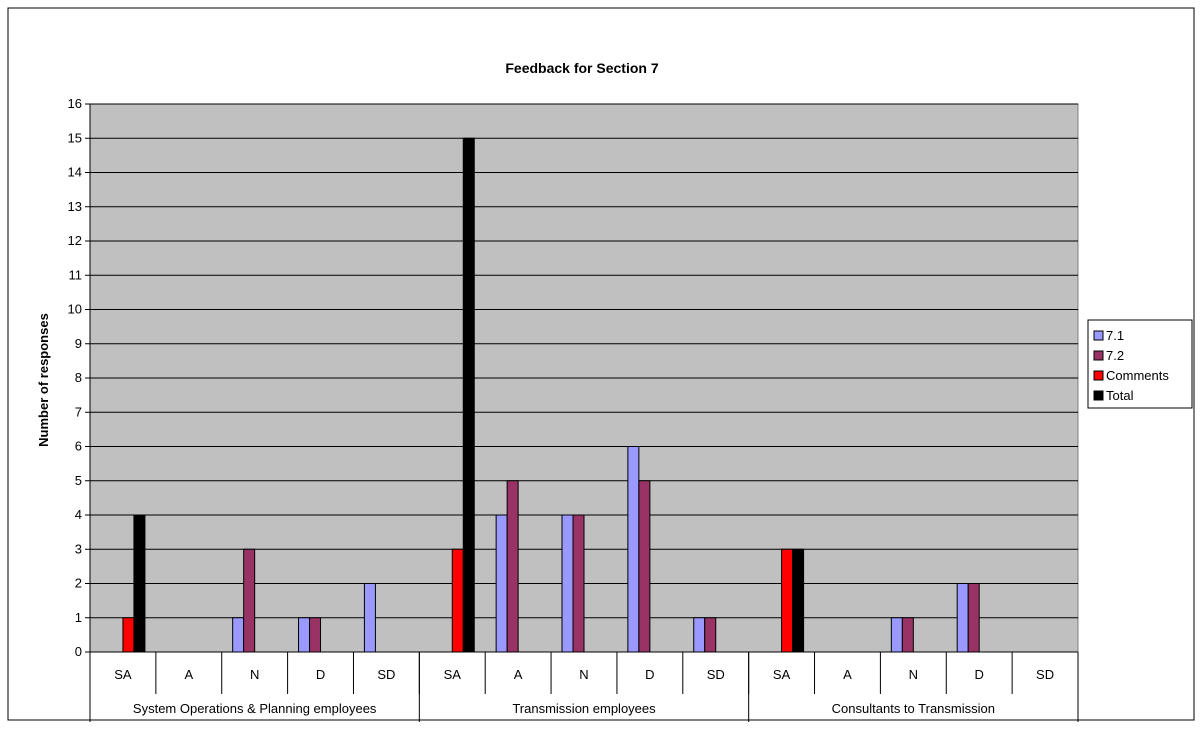  I want to click on legend-label: 7.2, so click(1115, 355).